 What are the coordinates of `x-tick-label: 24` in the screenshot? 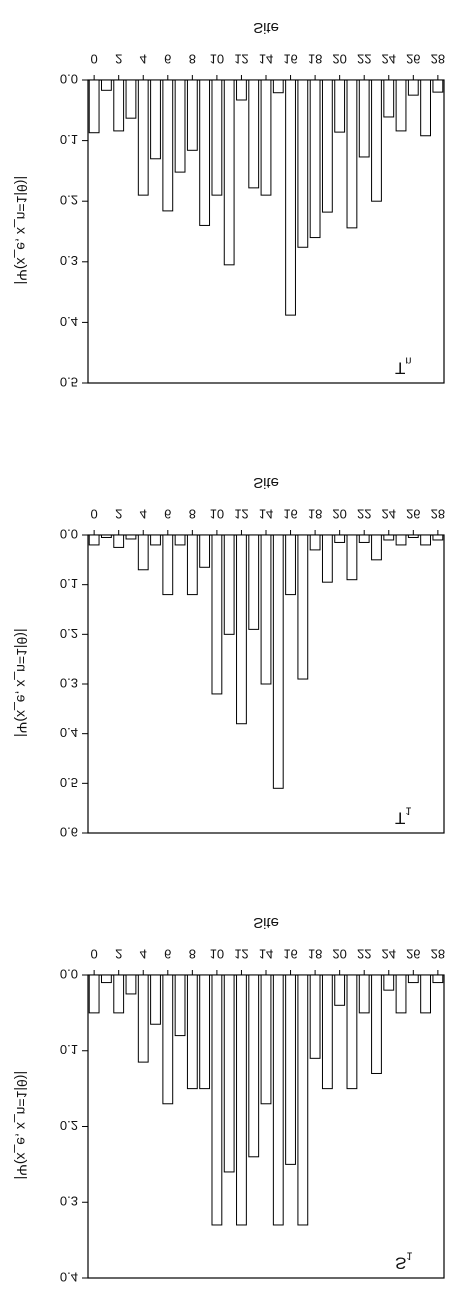 It's located at (389, 513).